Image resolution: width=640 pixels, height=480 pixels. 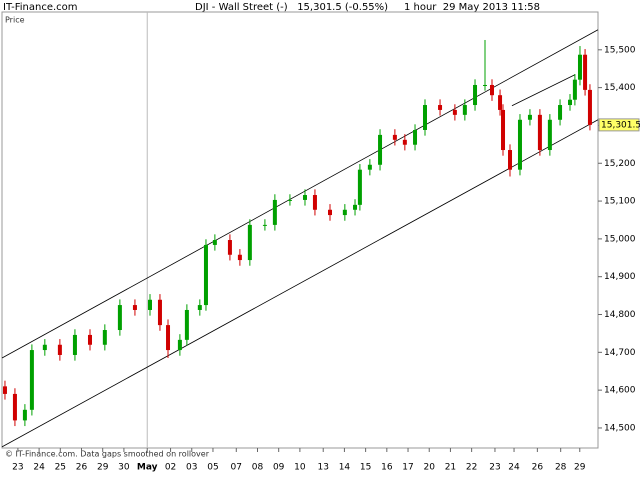 What do you see at coordinates (124, 468) in the screenshot?
I see `x-tick-label: 30` at bounding box center [124, 468].